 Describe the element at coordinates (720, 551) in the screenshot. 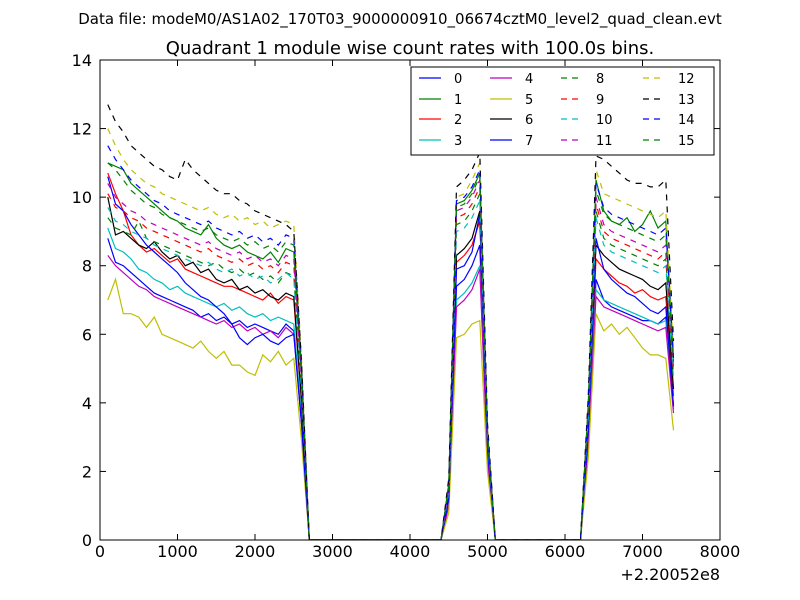

I see `x-tick-label: 8000` at that location.